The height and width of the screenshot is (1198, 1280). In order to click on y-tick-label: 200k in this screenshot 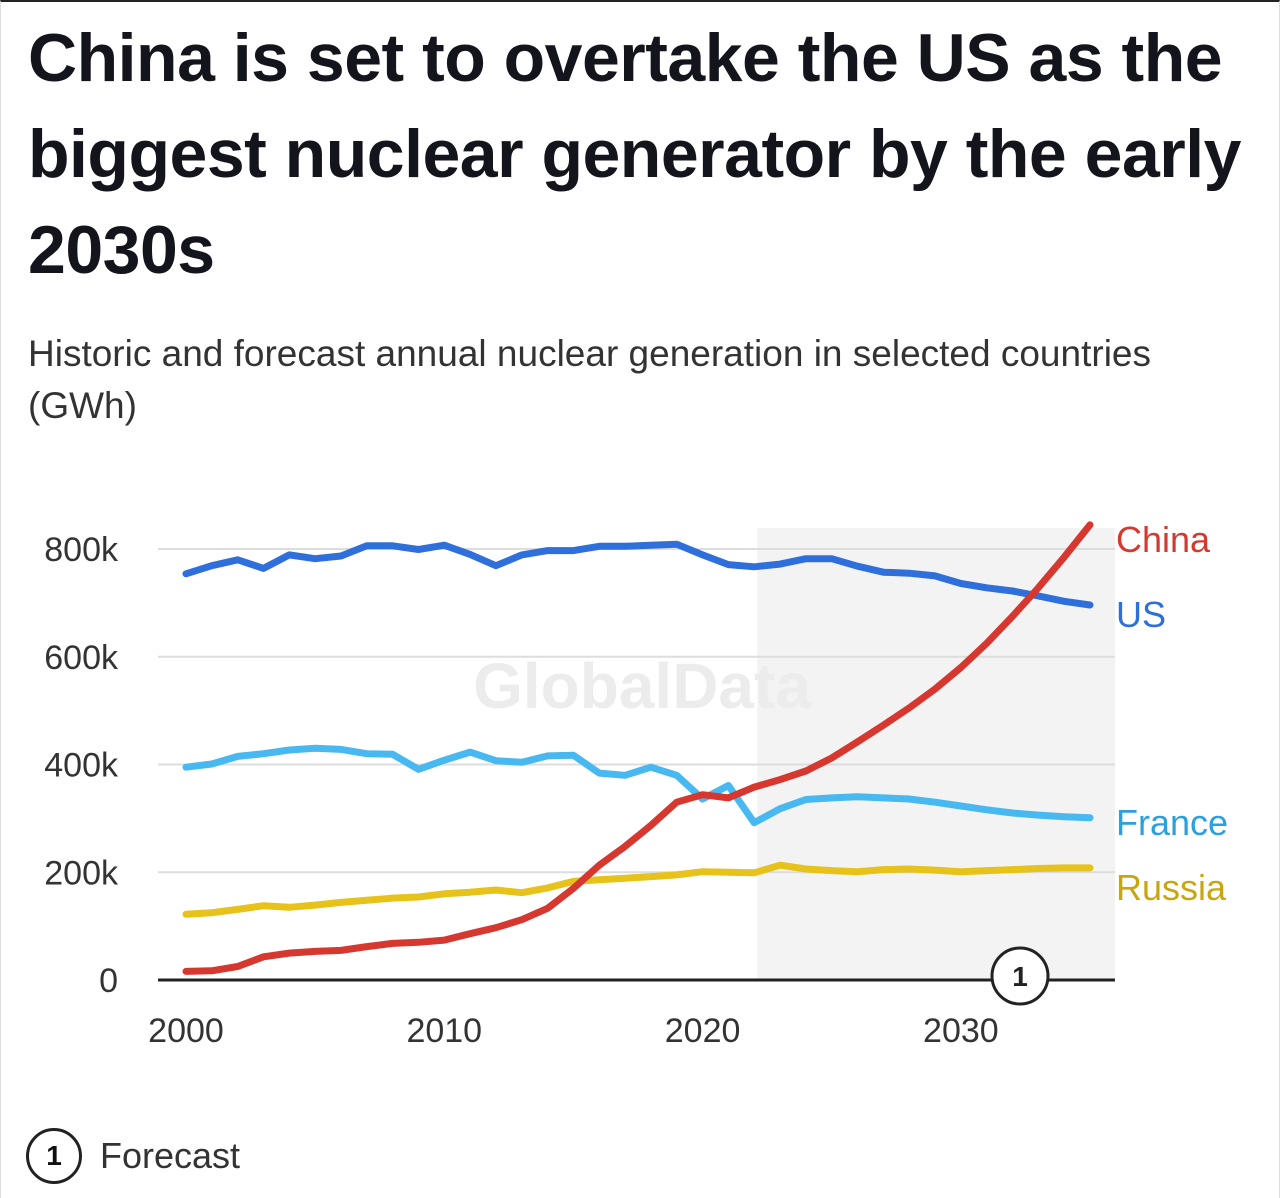, I will do `click(81, 873)`.